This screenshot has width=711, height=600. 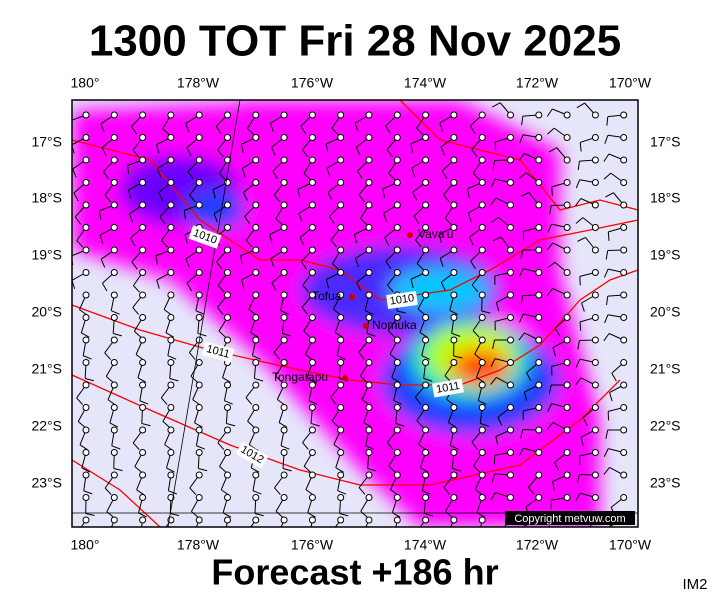 What do you see at coordinates (425, 83) in the screenshot?
I see `lon-label: 174°W` at bounding box center [425, 83].